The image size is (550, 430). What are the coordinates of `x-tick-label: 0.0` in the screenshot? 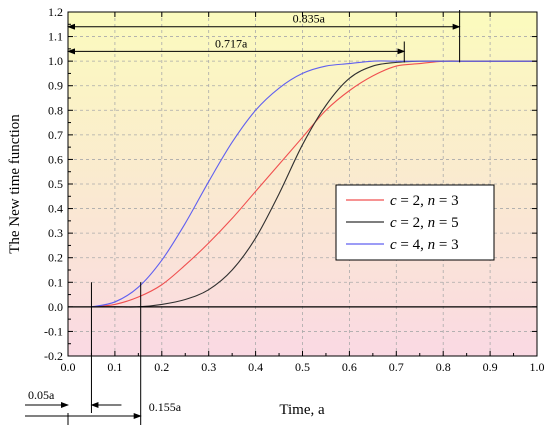 It's located at (68, 367).